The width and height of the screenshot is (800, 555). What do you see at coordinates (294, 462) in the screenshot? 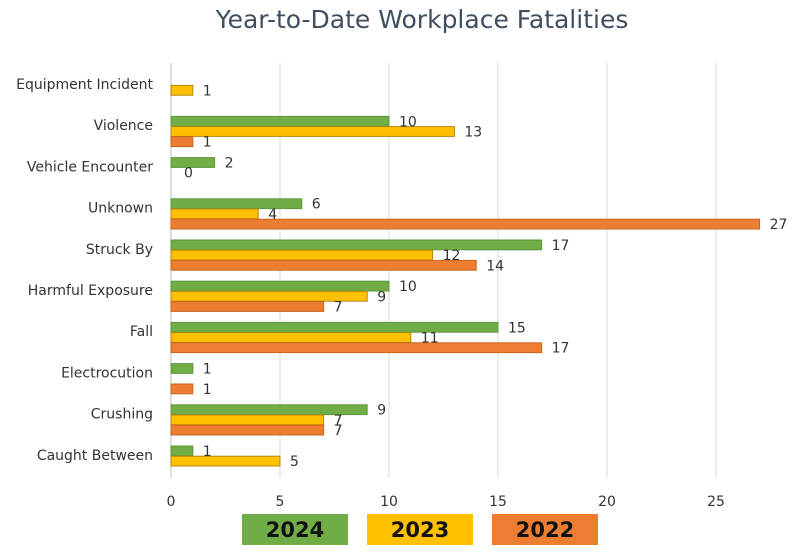
I see `data-label: 5` at bounding box center [294, 462].